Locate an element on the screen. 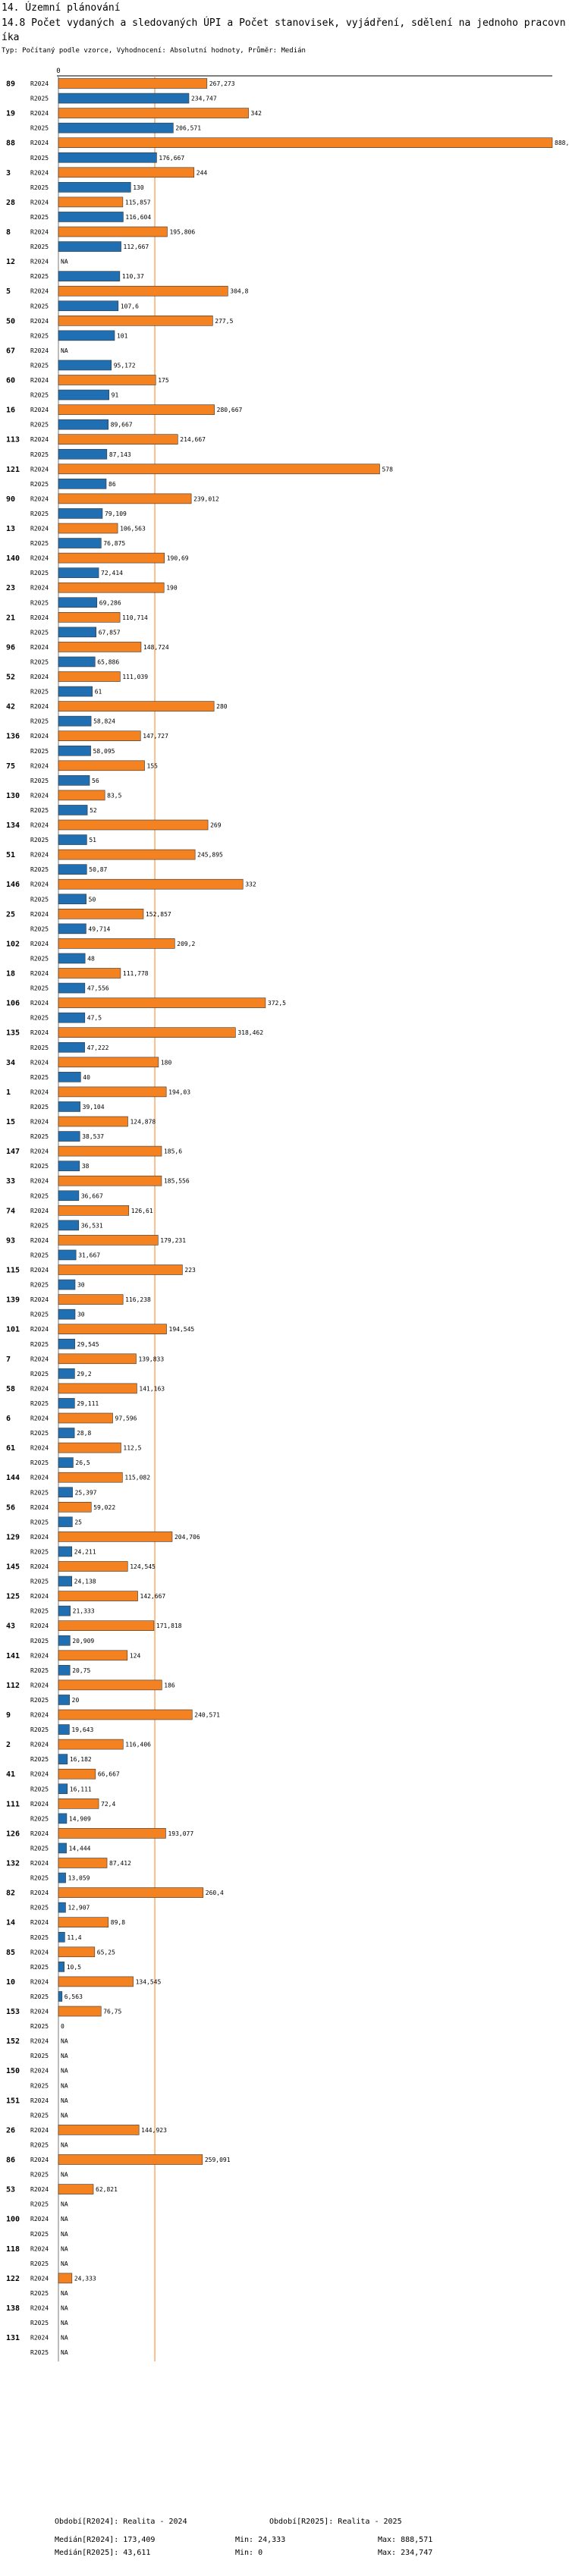 Image resolution: width=569 pixels, height=2576 pixels. value-label-r2024: 147,727 is located at coordinates (156, 736).